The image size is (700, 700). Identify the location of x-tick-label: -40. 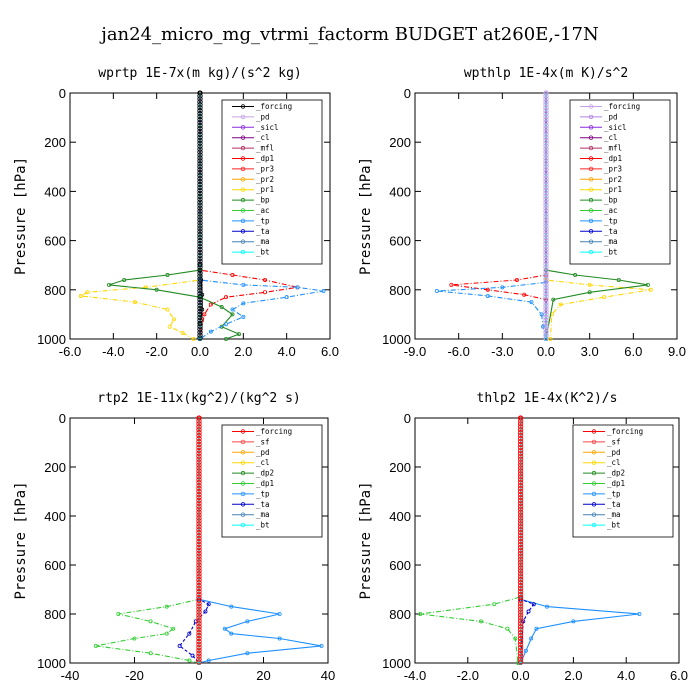
(70, 675).